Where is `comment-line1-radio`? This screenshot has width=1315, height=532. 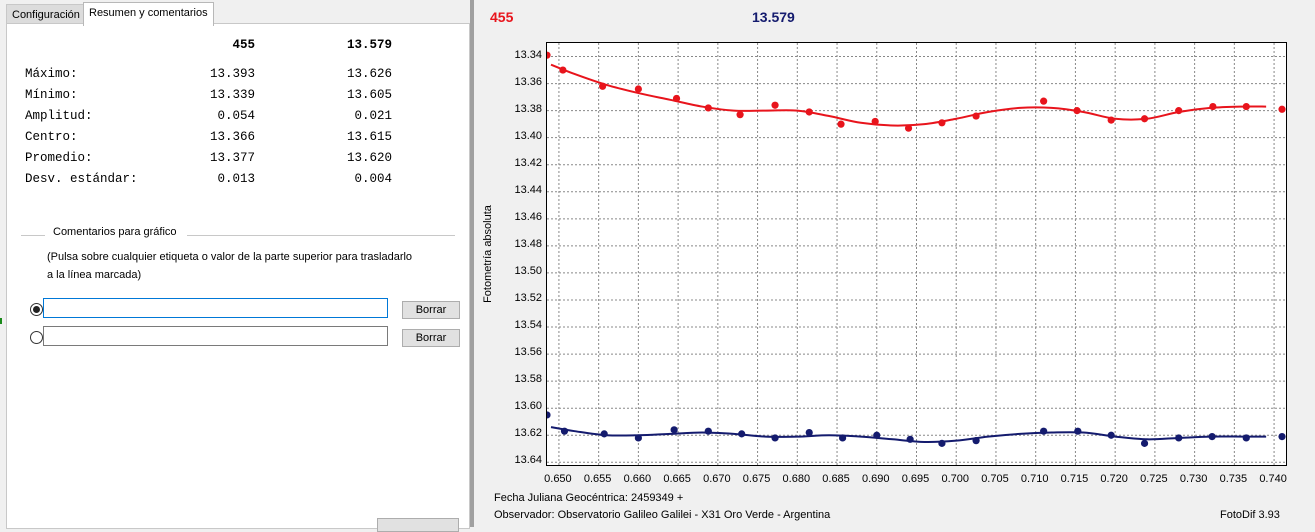
comment-line1-radio is located at coordinates (36, 309).